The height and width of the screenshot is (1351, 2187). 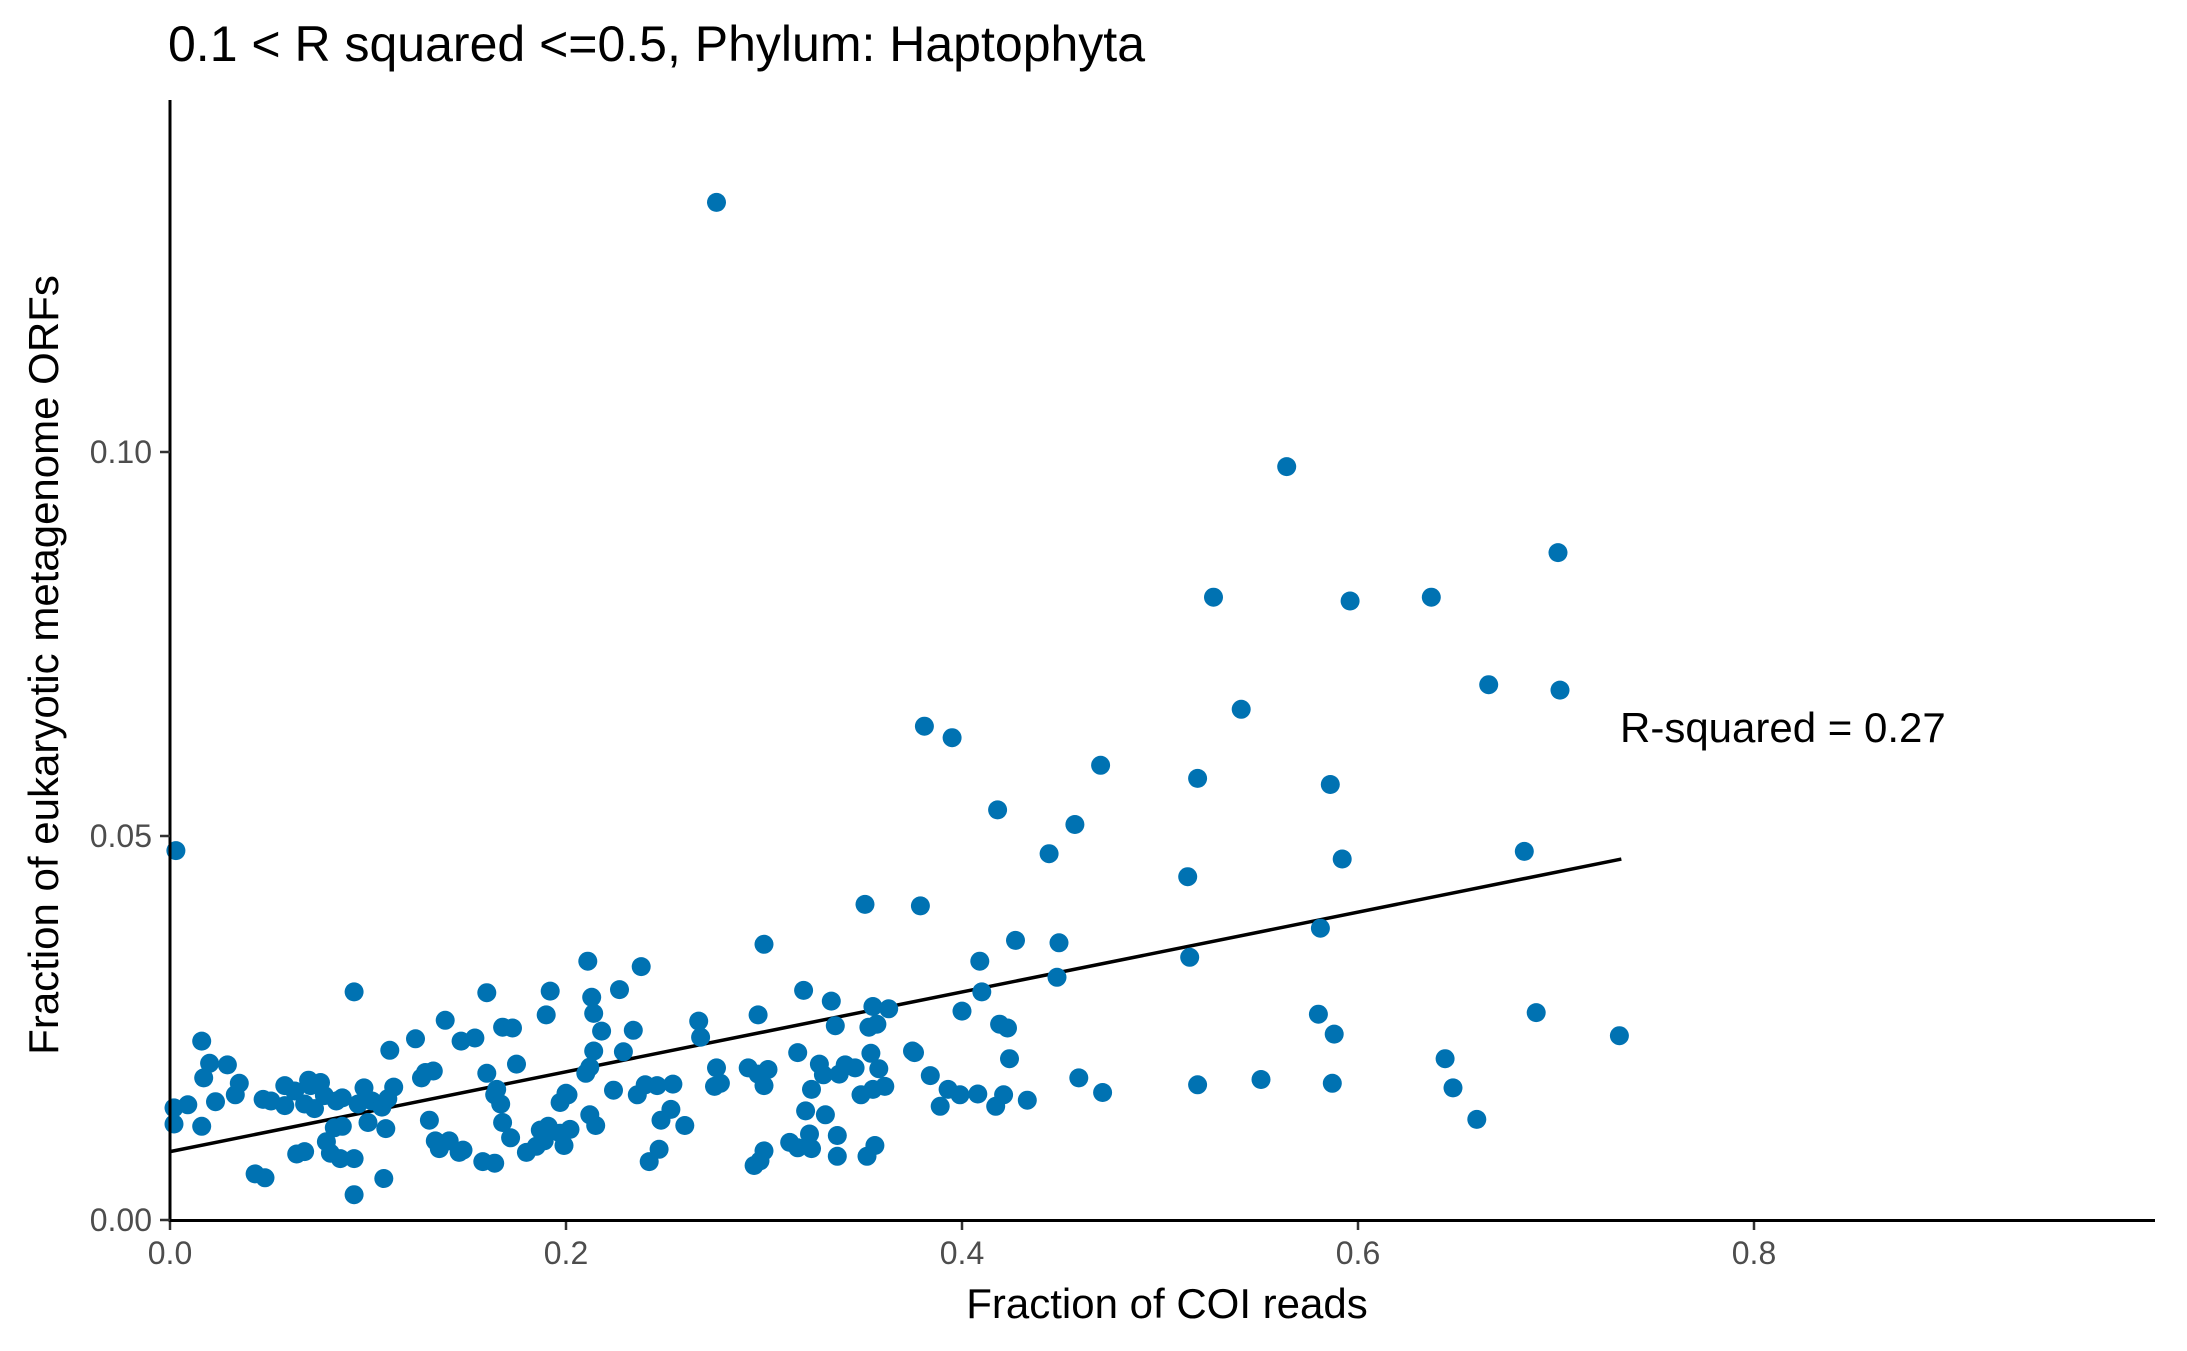 What do you see at coordinates (121, 452) in the screenshot?
I see `y-tick-label: 0.10` at bounding box center [121, 452].